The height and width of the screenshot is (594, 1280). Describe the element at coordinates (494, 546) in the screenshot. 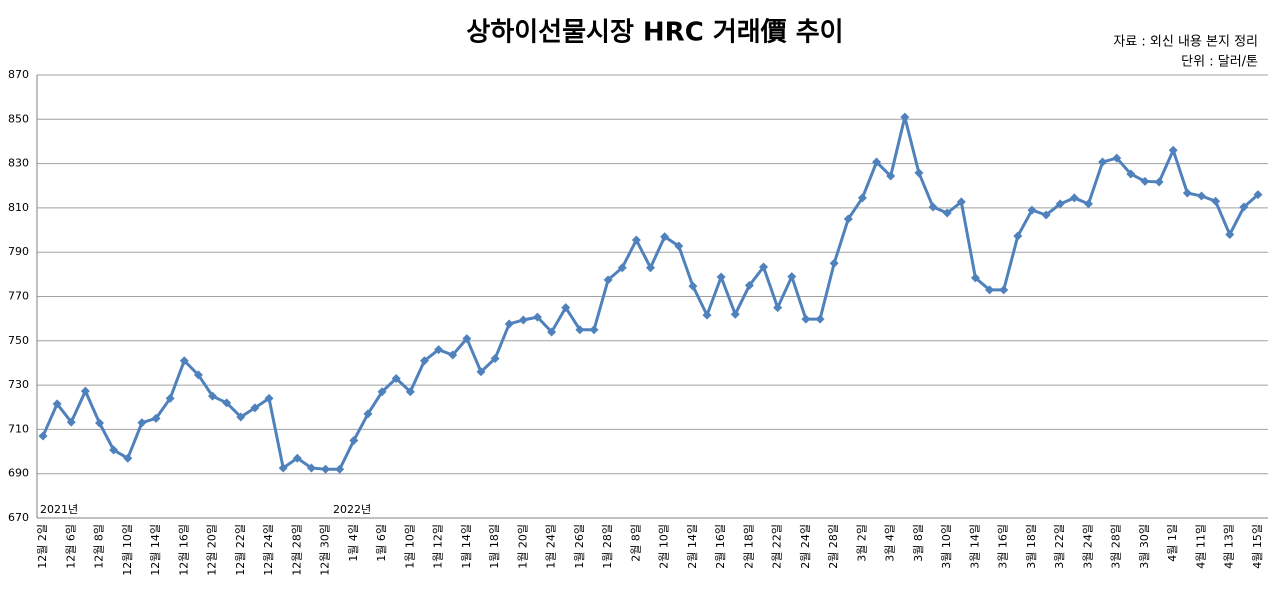

I see `x-tick-label: 1월 18일` at that location.